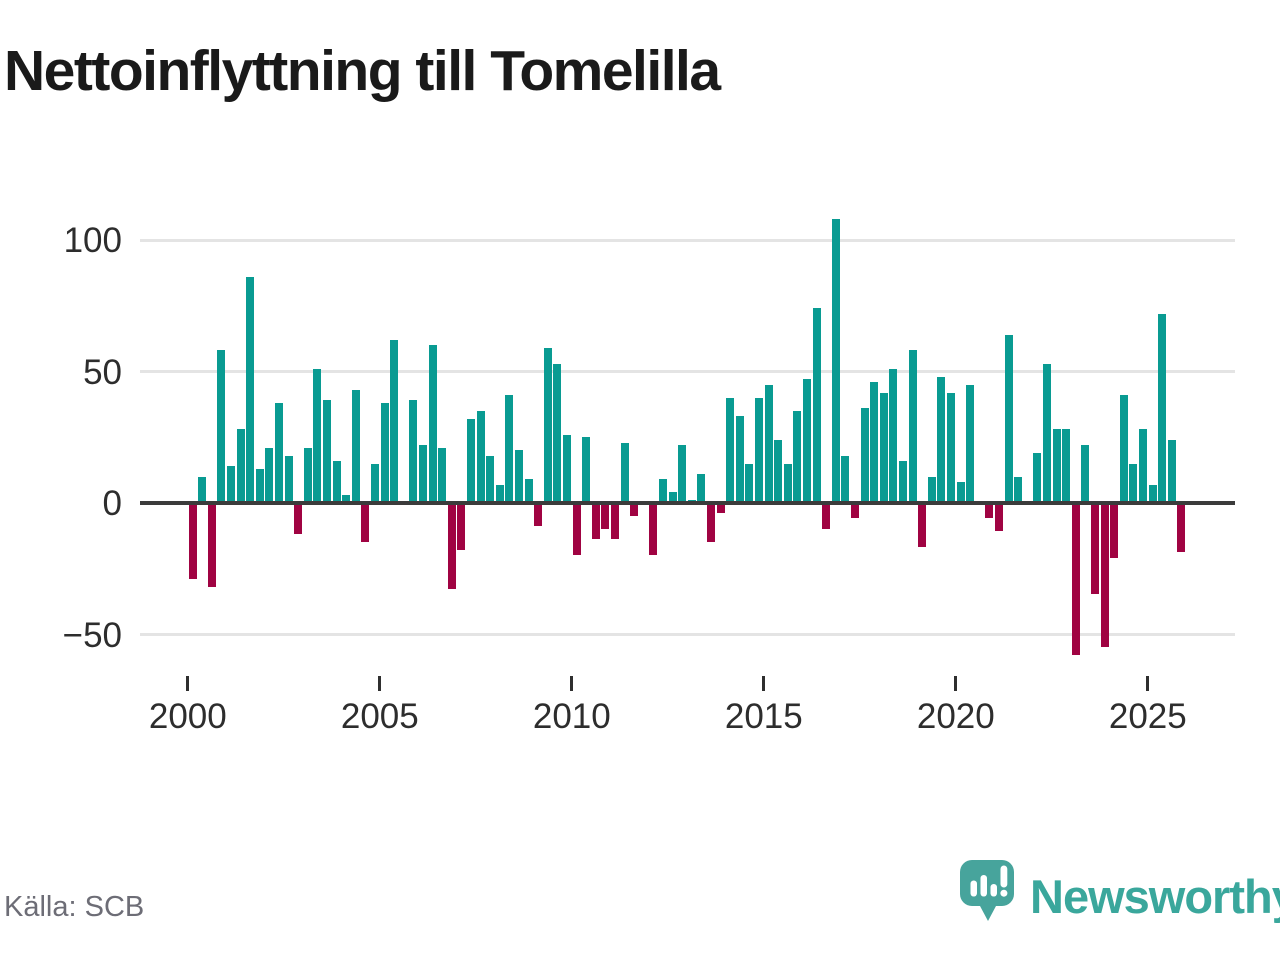  Describe the element at coordinates (768, 444) in the screenshot. I see `bar-2015-q1` at that location.